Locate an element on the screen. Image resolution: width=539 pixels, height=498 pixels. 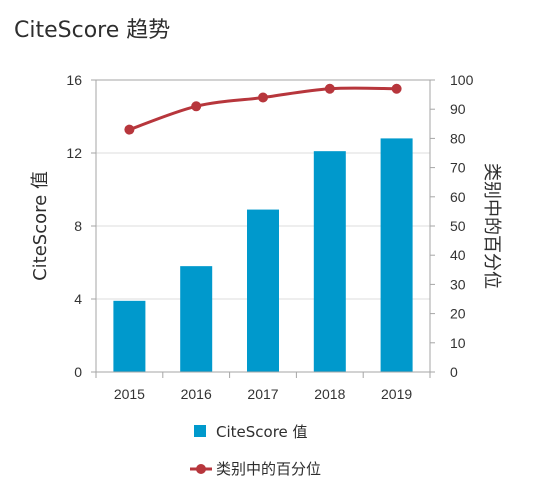
y-tick-label: 8 is located at coordinates (78, 226).